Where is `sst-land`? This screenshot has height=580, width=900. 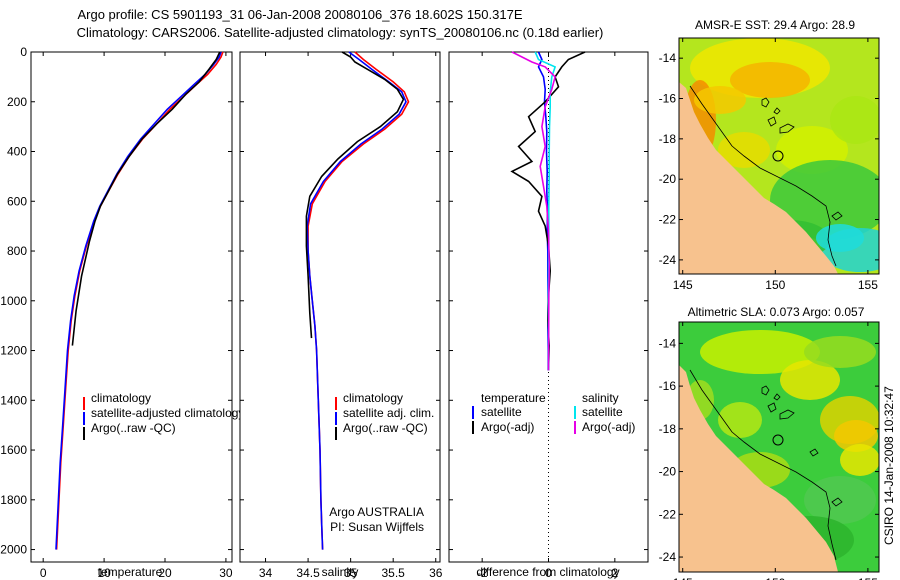 sst-land is located at coordinates (758, 178).